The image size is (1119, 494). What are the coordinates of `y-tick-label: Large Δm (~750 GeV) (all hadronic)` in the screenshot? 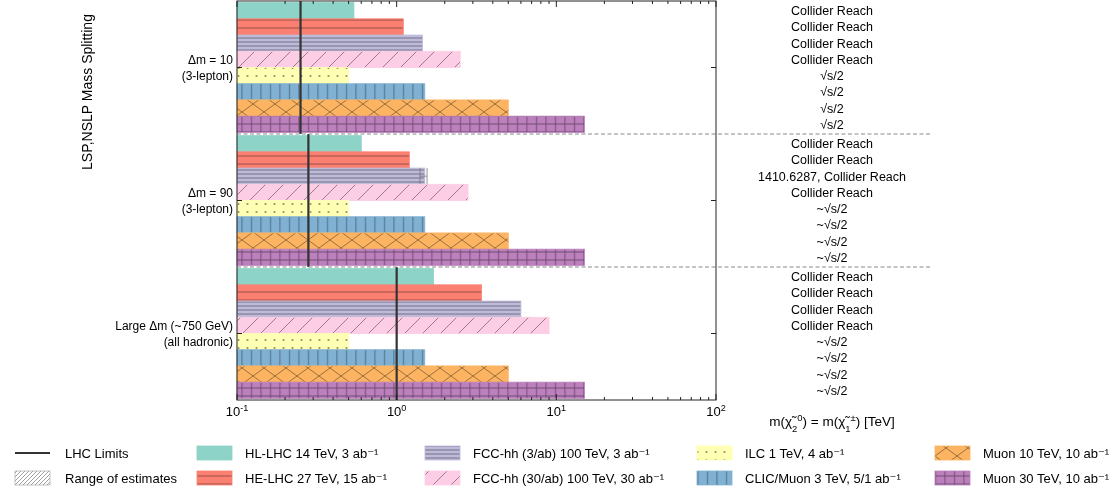 It's located at (174, 333).